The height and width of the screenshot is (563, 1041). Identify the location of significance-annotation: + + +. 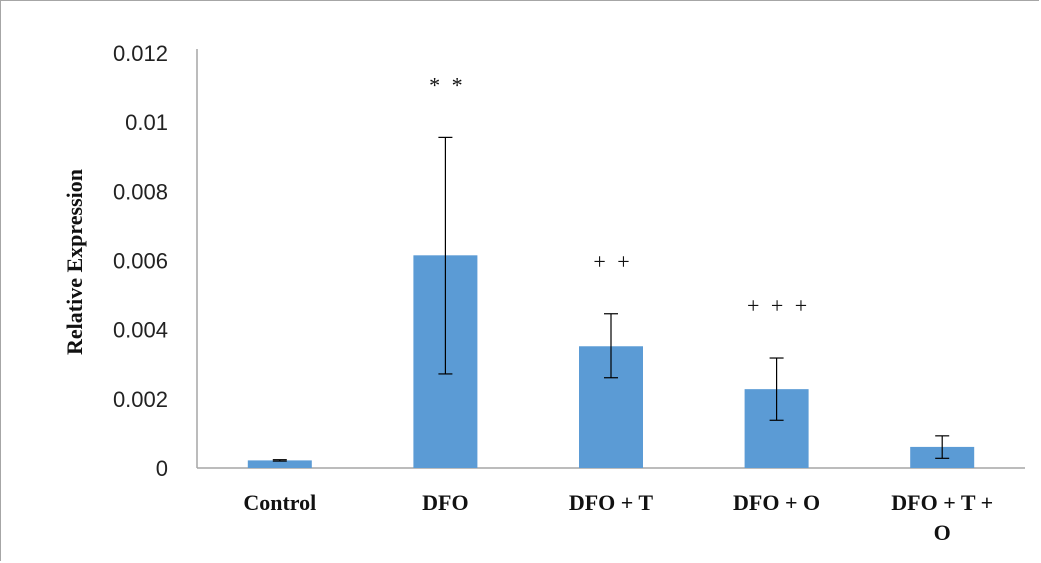
(778, 305).